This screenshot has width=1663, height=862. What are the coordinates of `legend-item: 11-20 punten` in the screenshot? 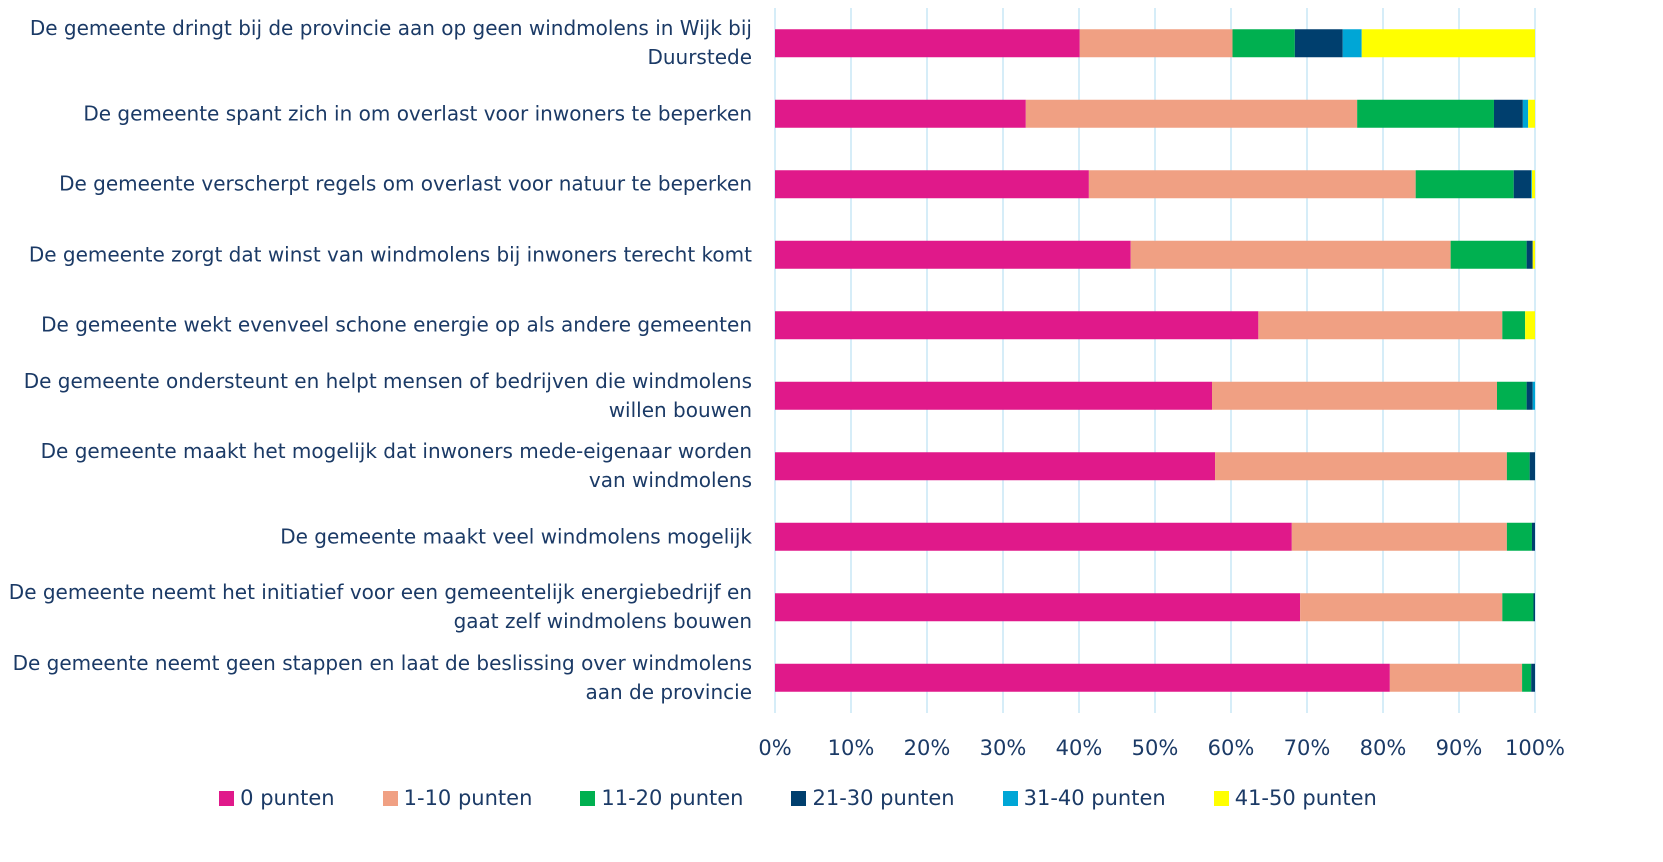 It's located at (661, 798).